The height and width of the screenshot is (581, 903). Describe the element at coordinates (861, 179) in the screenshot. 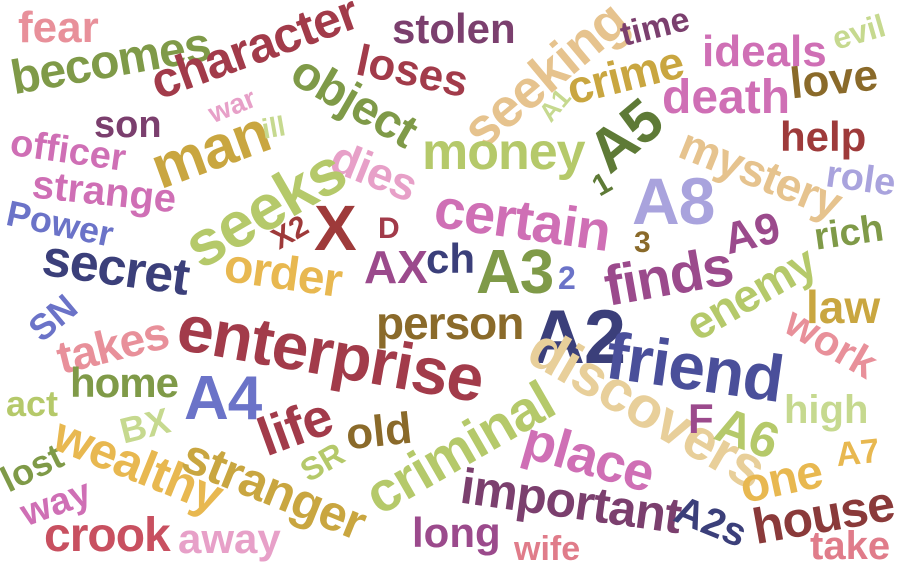

I see `word-role: role` at that location.